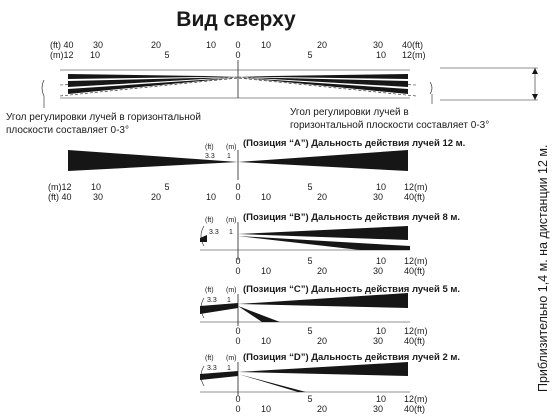 The width and height of the screenshot is (552, 416). I want to click on position-d-m-tick: 0, so click(237, 399).